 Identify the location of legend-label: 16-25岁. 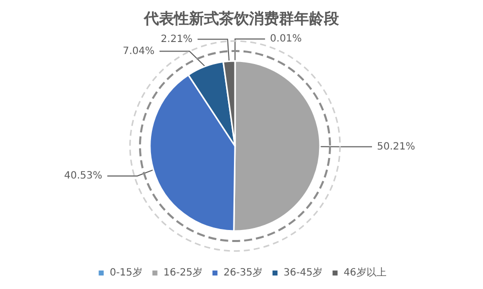
(182, 272).